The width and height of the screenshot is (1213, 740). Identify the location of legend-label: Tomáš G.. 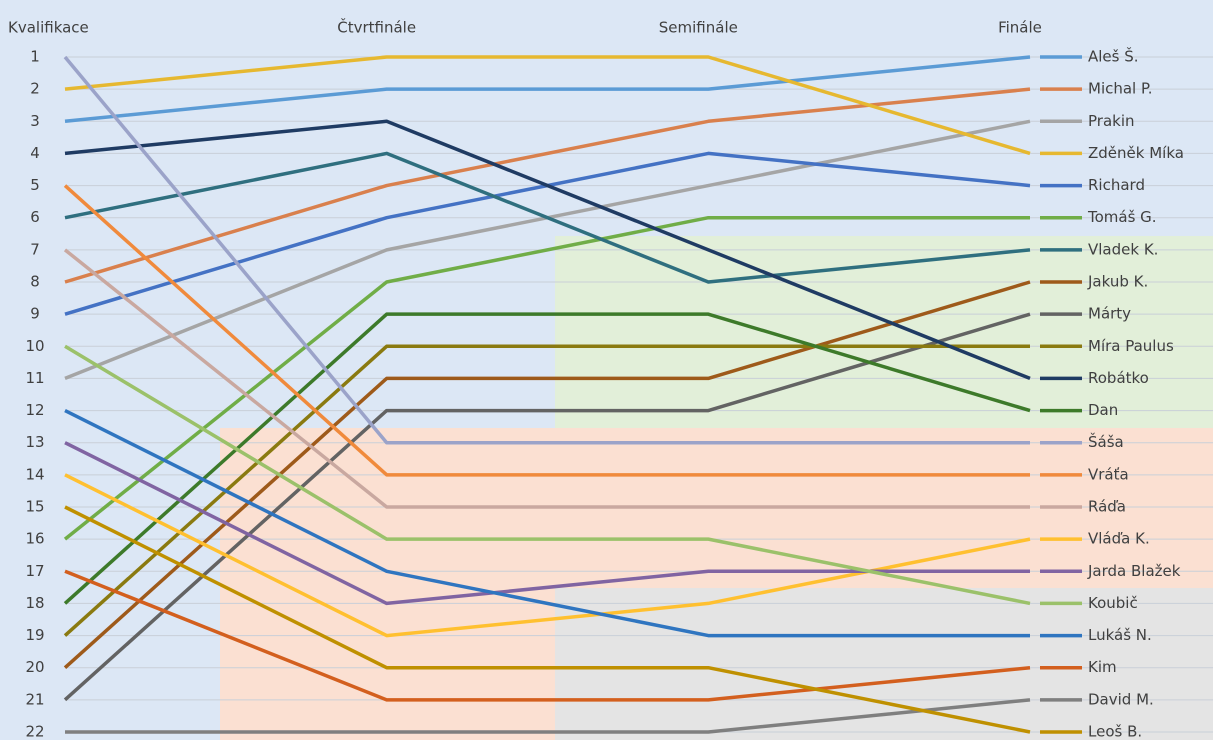
(1122, 217).